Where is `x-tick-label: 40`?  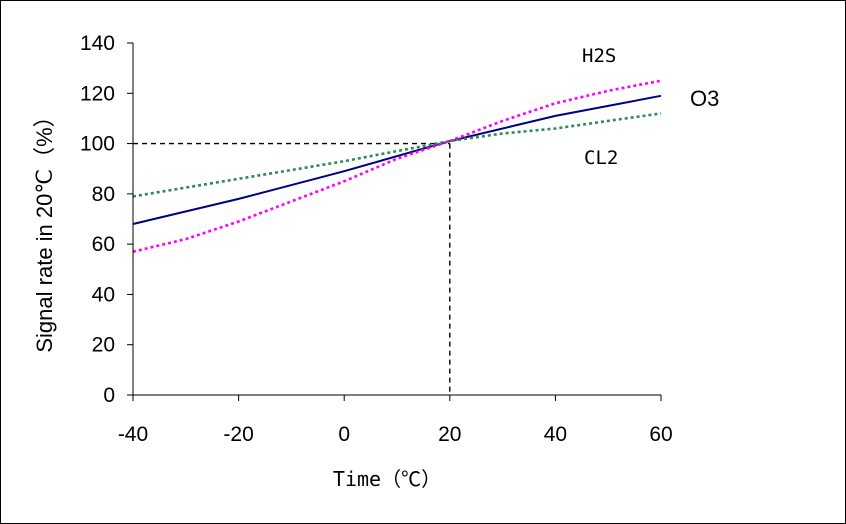 x-tick-label: 40 is located at coordinates (555, 434).